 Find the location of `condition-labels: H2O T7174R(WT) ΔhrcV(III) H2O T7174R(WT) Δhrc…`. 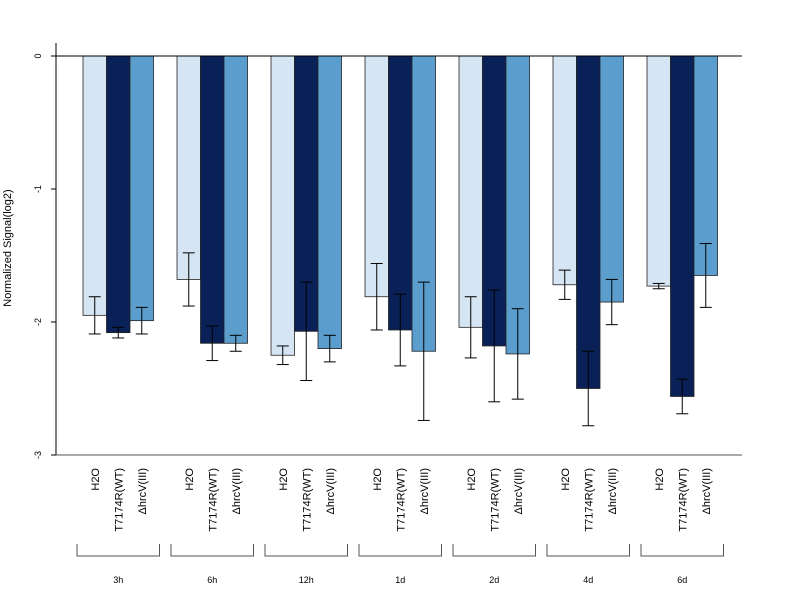

condition-labels: H2O T7174R(WT) ΔhrcV(III) H2O T7174R(WT) Δhrc… is located at coordinates (401, 500).